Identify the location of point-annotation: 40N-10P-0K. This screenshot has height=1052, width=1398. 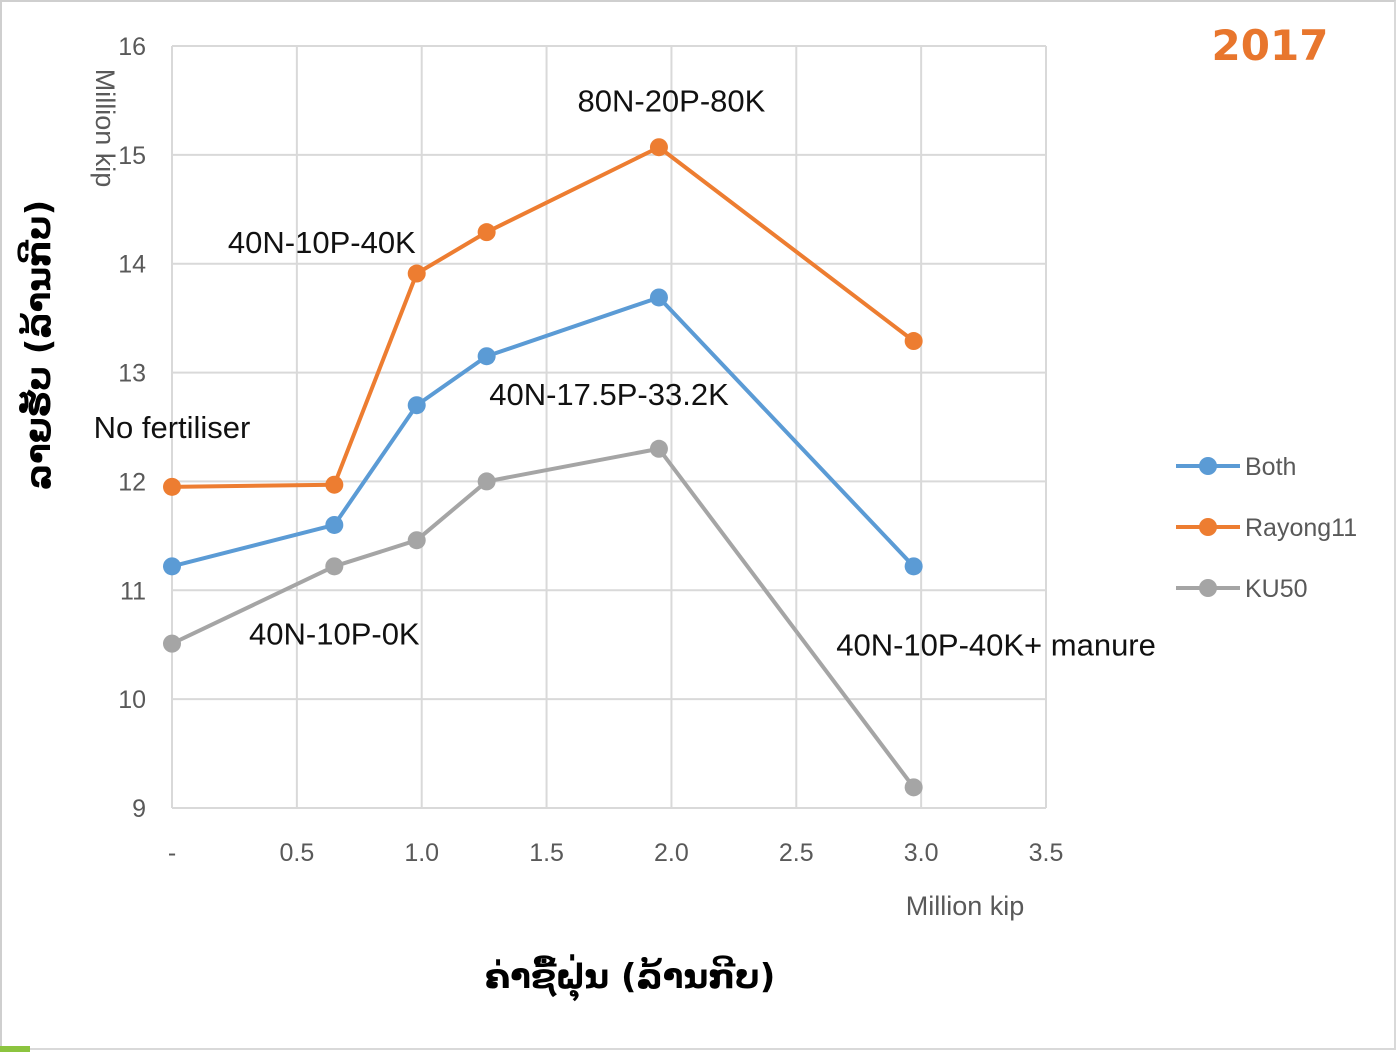
(334, 634).